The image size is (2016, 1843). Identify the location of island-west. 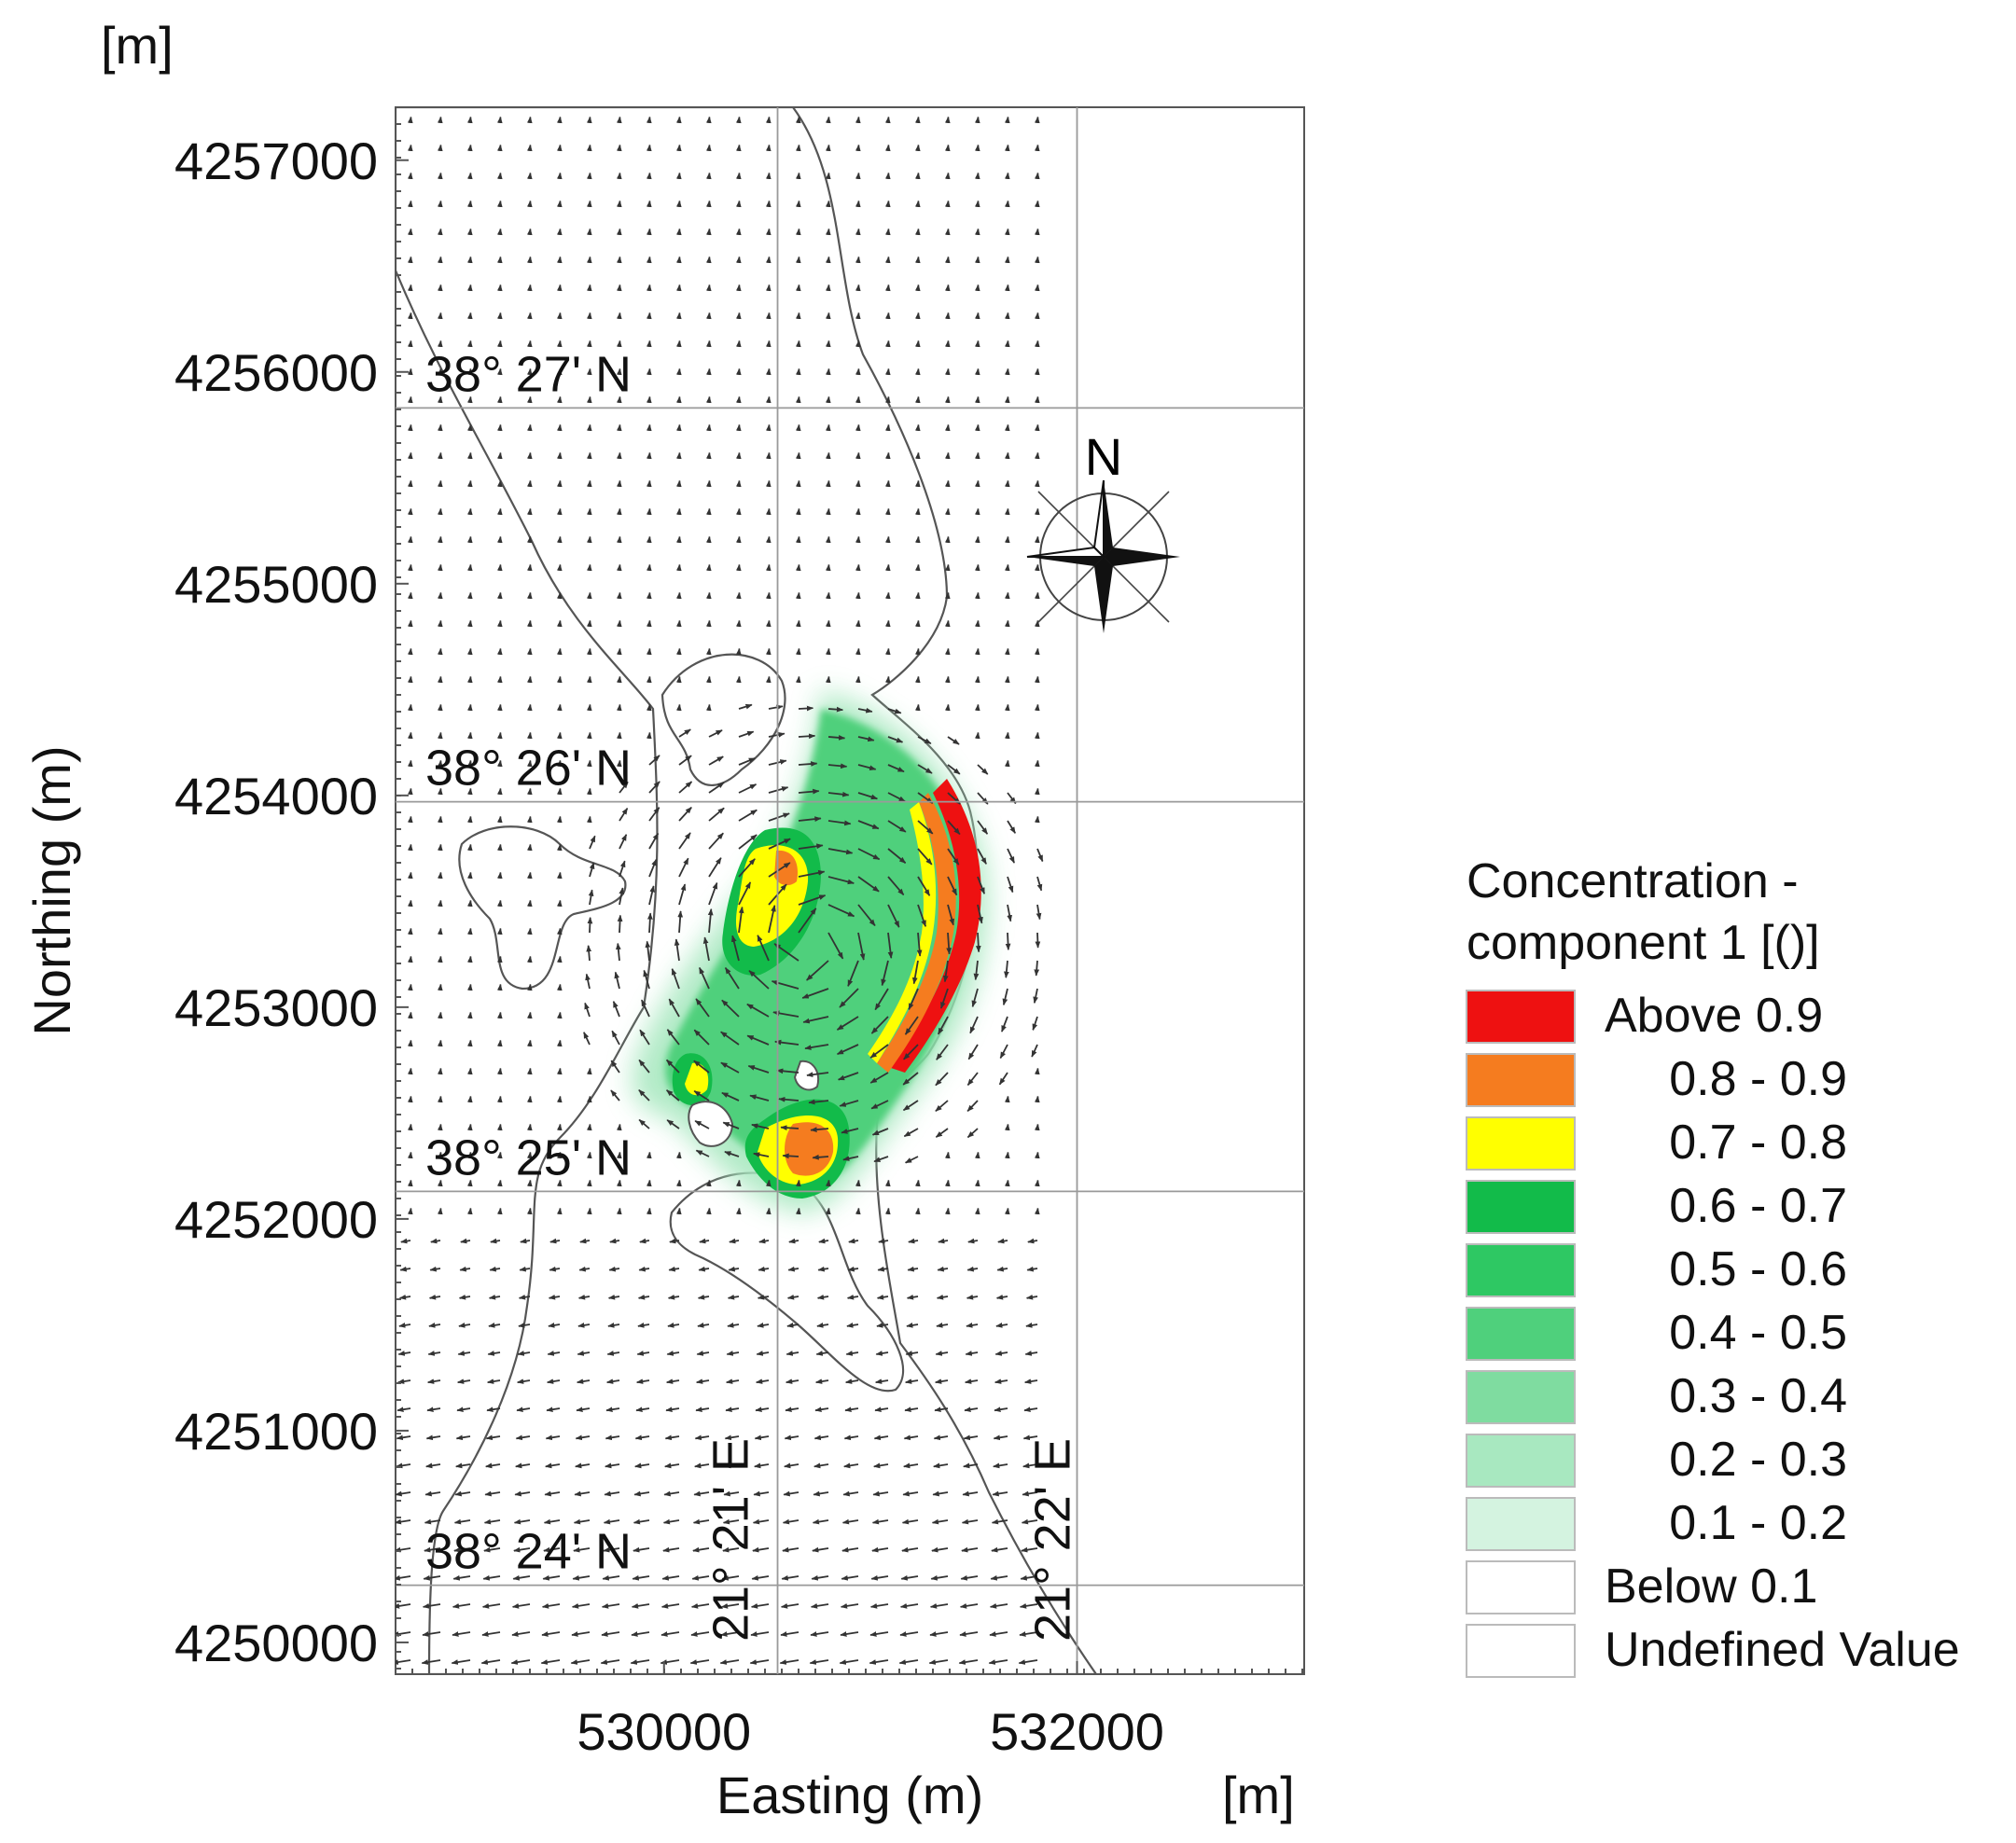
(543, 908).